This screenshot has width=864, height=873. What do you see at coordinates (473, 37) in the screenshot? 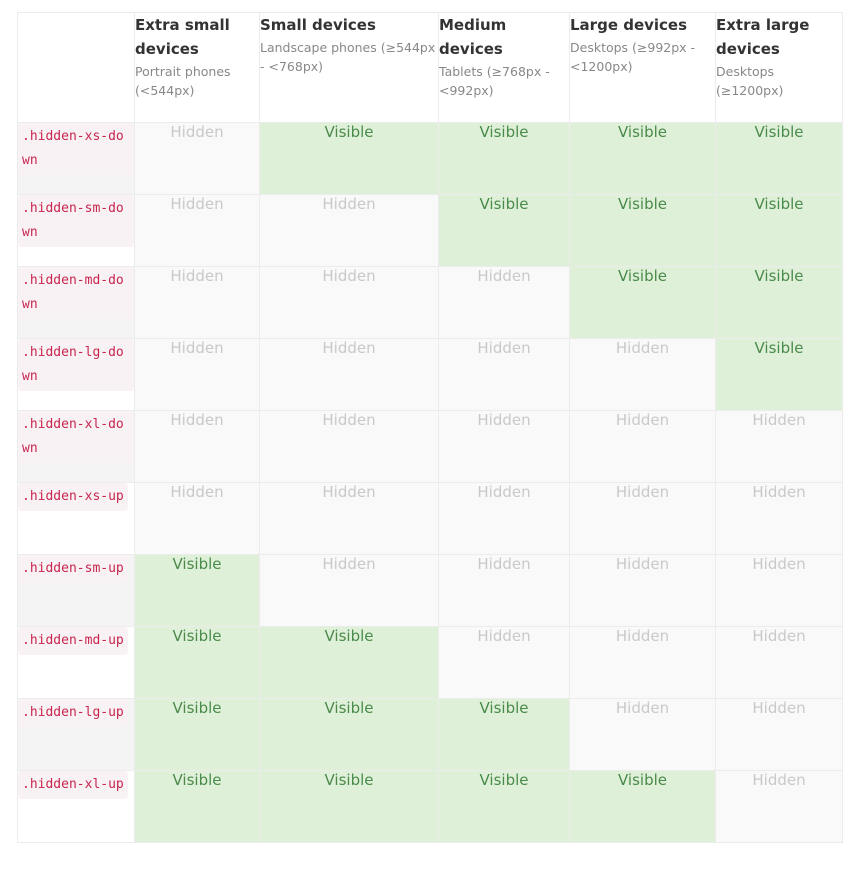
I see `column-title: Medium devices` at bounding box center [473, 37].